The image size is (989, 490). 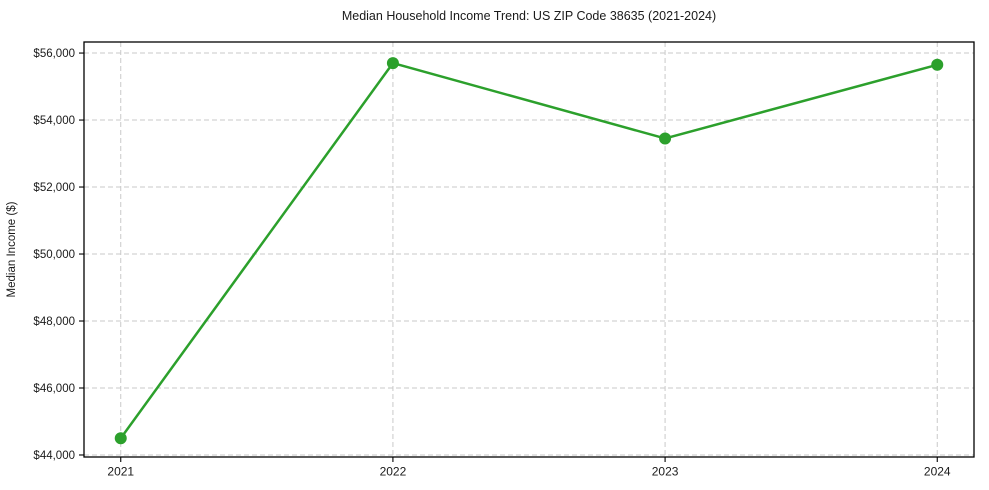 I want to click on data-point-2024, so click(x=937, y=64).